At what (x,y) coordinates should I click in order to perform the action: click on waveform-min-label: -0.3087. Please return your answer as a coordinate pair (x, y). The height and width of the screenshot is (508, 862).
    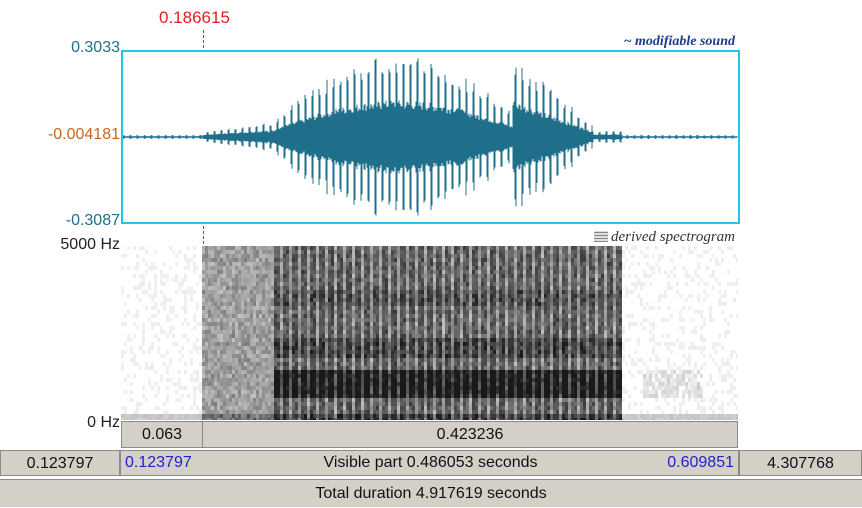
    Looking at the image, I should click on (92, 220).